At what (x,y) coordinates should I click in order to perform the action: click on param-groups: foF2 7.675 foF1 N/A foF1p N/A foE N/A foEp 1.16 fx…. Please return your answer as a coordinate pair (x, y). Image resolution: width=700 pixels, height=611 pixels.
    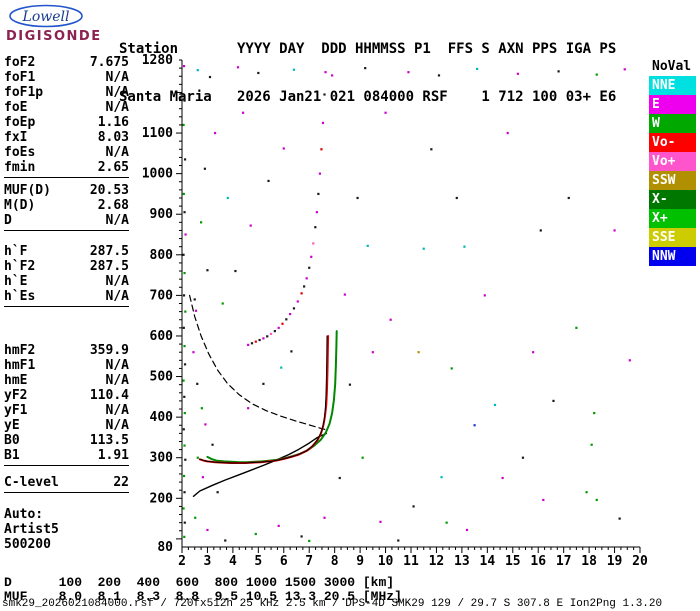
    Looking at the image, I should click on (66, 274).